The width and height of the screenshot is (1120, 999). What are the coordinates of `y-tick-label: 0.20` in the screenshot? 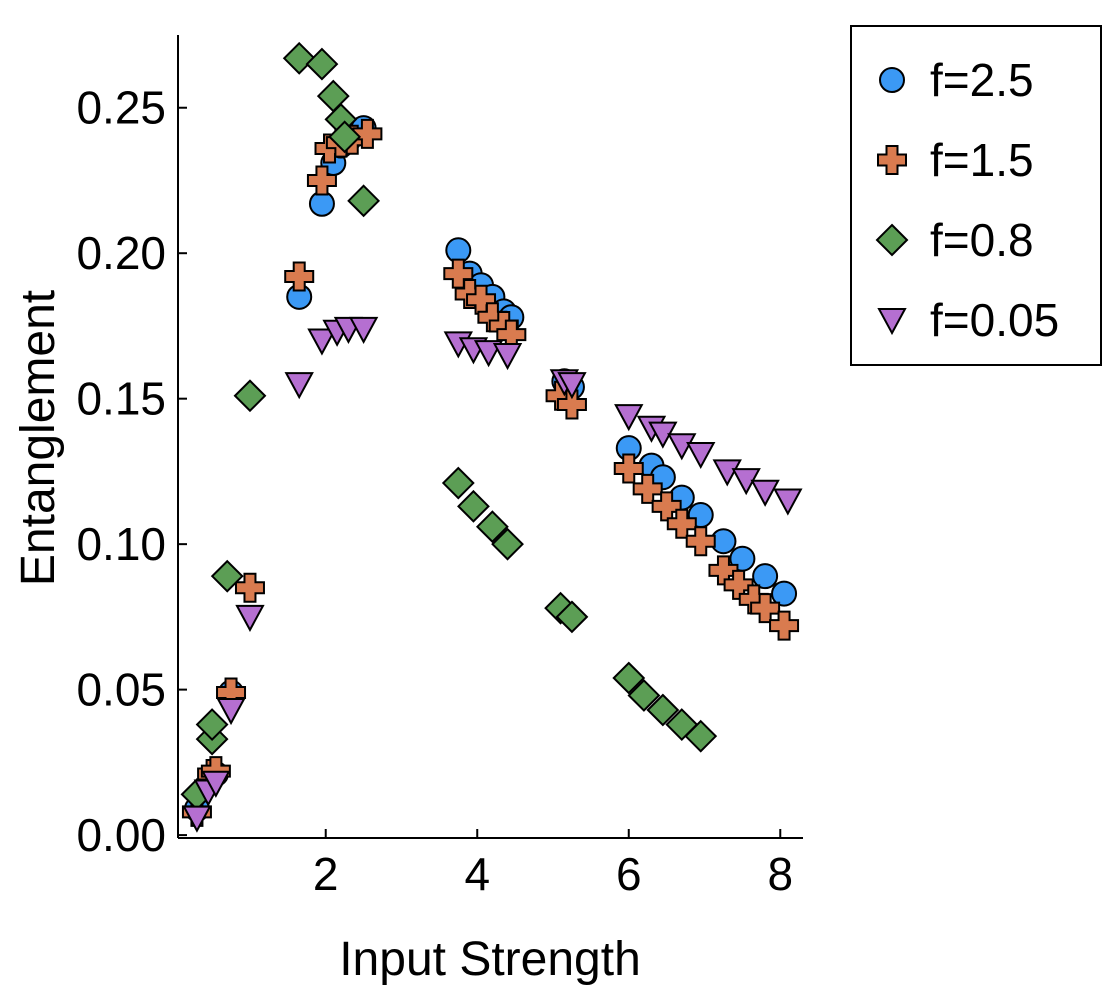 It's located at (121, 253).